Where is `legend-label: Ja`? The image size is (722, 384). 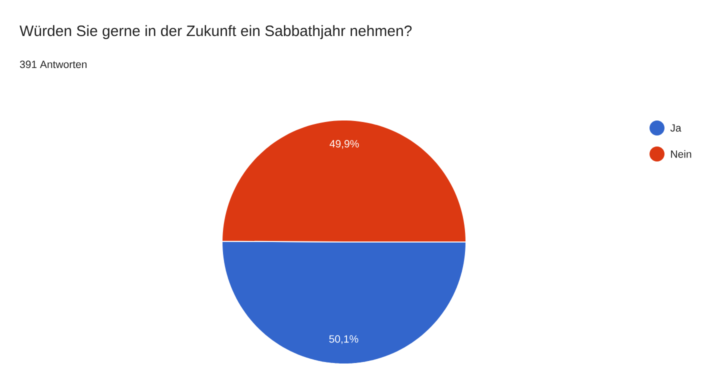 legend-label: Ja is located at coordinates (676, 128).